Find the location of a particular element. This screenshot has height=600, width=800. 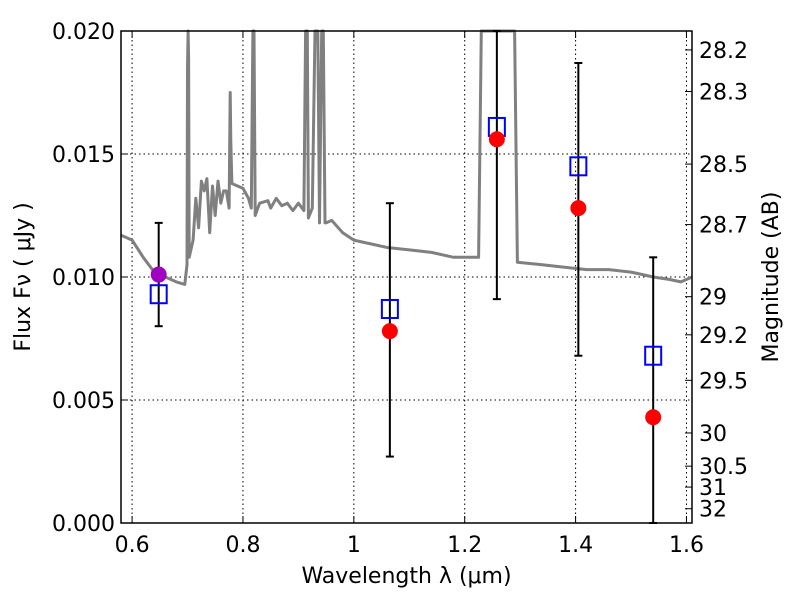

y2-axis-label: Magnitude (AB) is located at coordinates (771, 277).